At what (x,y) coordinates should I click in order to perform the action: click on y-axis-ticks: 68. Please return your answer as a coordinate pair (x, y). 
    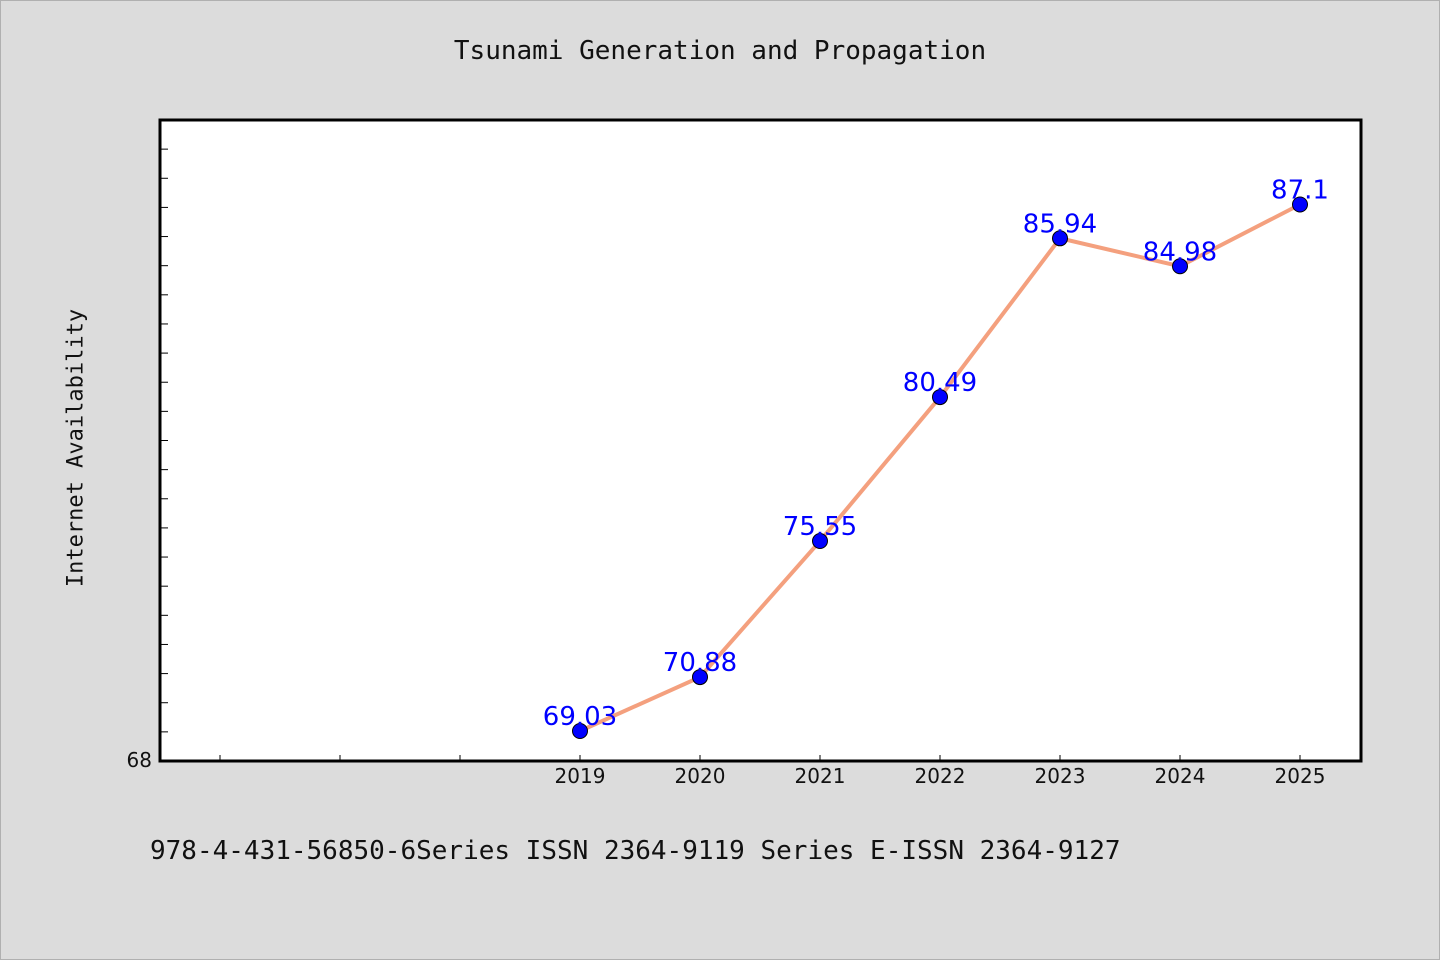
    Looking at the image, I should click on (147, 460).